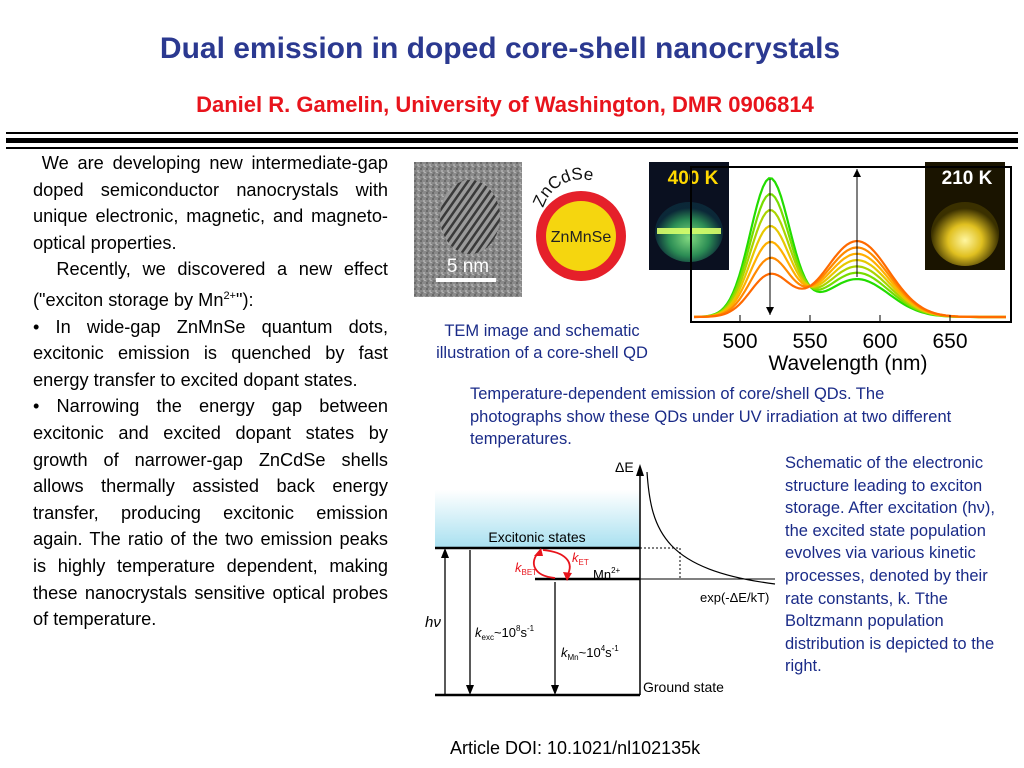 Image resolution: width=1024 pixels, height=768 pixels. Describe the element at coordinates (739, 341) in the screenshot. I see `x-tick-label: 500` at that location.